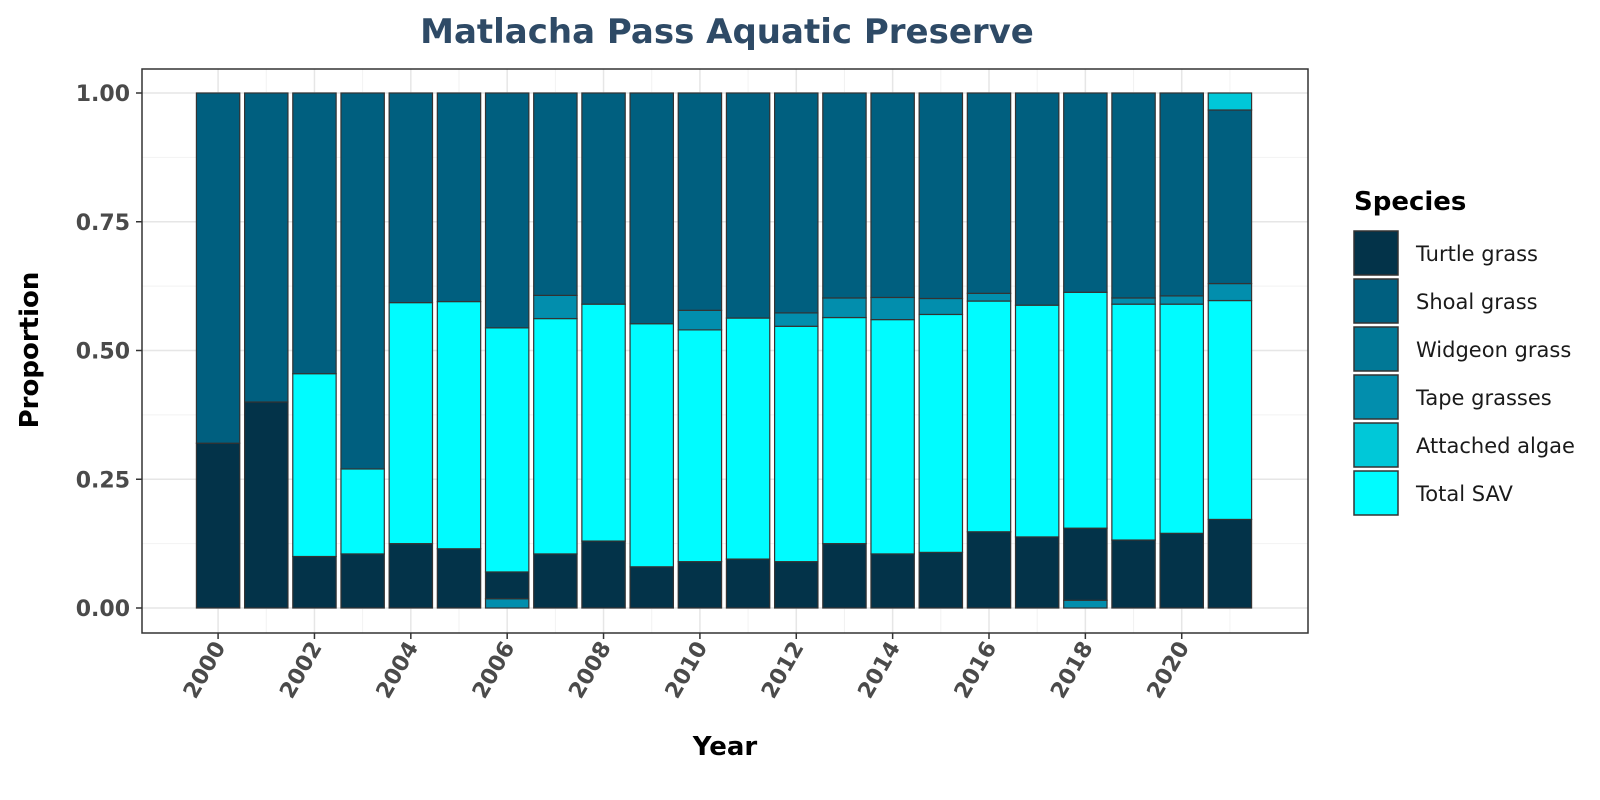  What do you see at coordinates (1410, 202) in the screenshot?
I see `legend-title: Species` at bounding box center [1410, 202].